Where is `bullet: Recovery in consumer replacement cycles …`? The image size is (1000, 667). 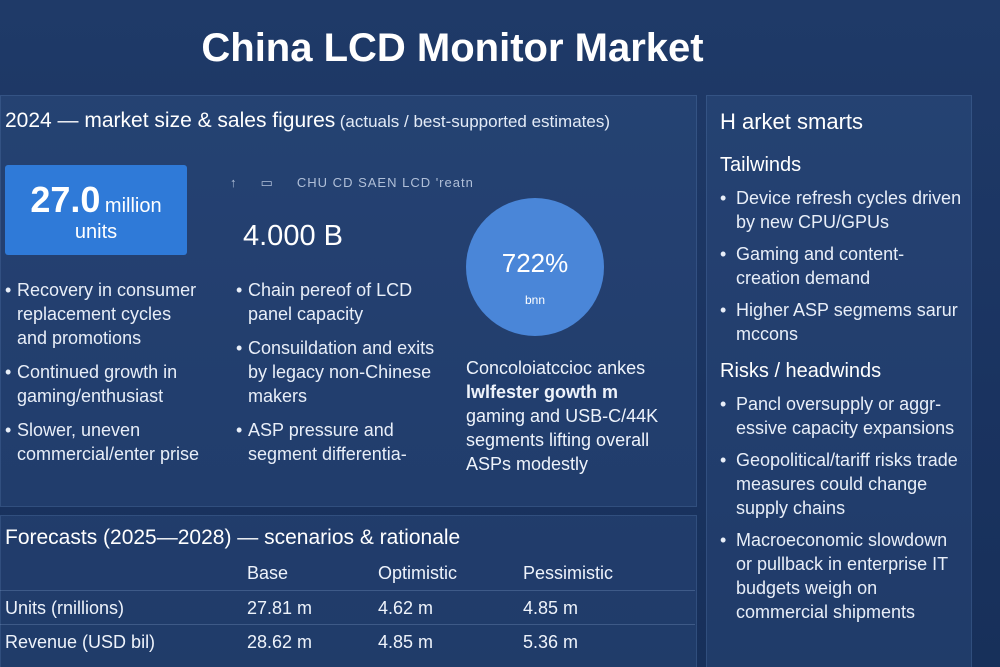 bullet: Recovery in consumer replacement cycles … is located at coordinates (105, 314).